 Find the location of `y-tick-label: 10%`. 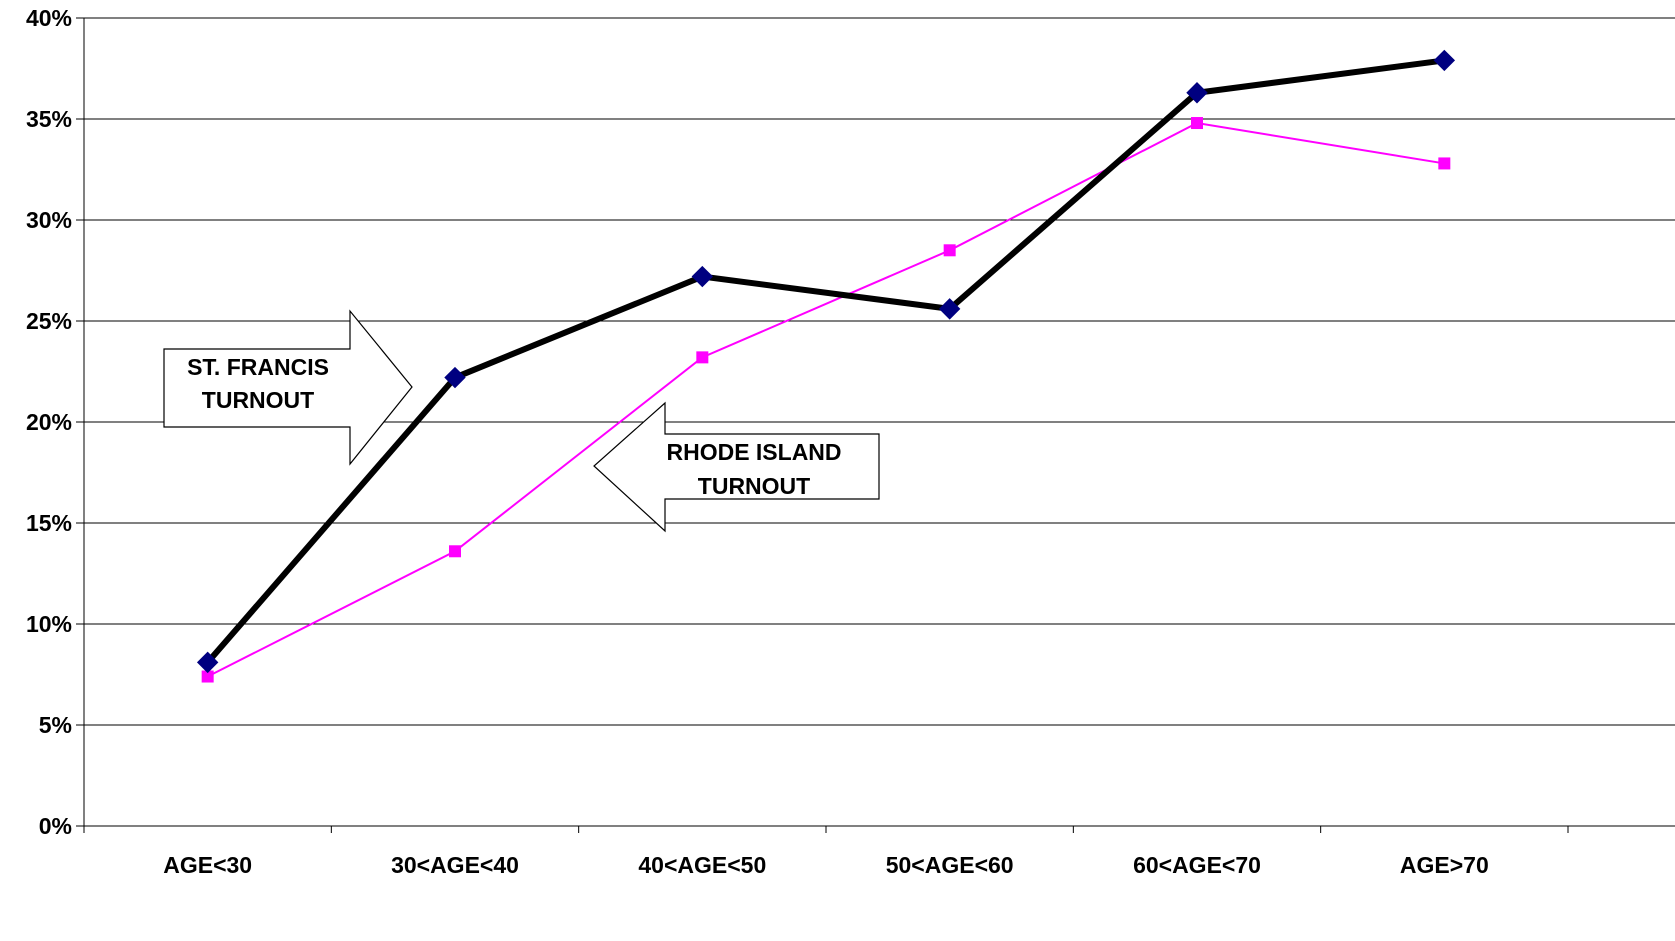

y-tick-label: 10% is located at coordinates (49, 624).